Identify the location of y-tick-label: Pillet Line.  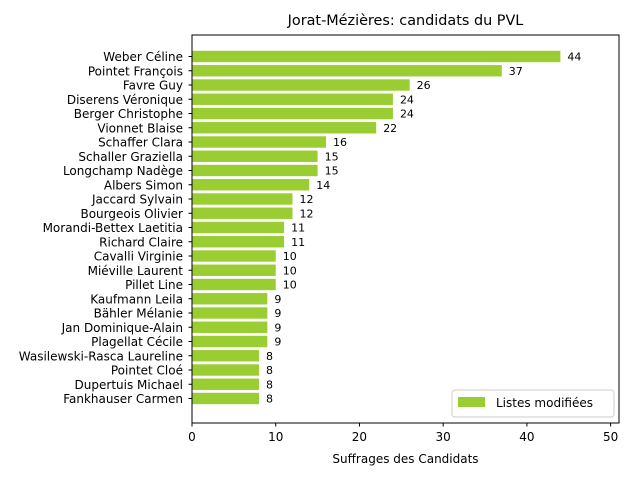
(154, 285).